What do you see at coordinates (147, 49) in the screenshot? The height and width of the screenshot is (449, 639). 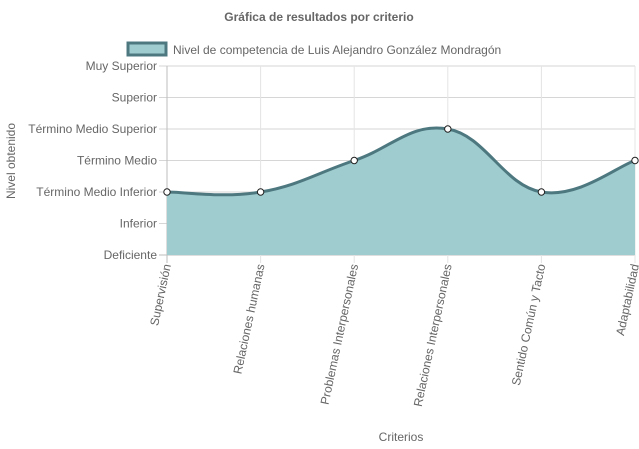 I see `legend-swatch` at bounding box center [147, 49].